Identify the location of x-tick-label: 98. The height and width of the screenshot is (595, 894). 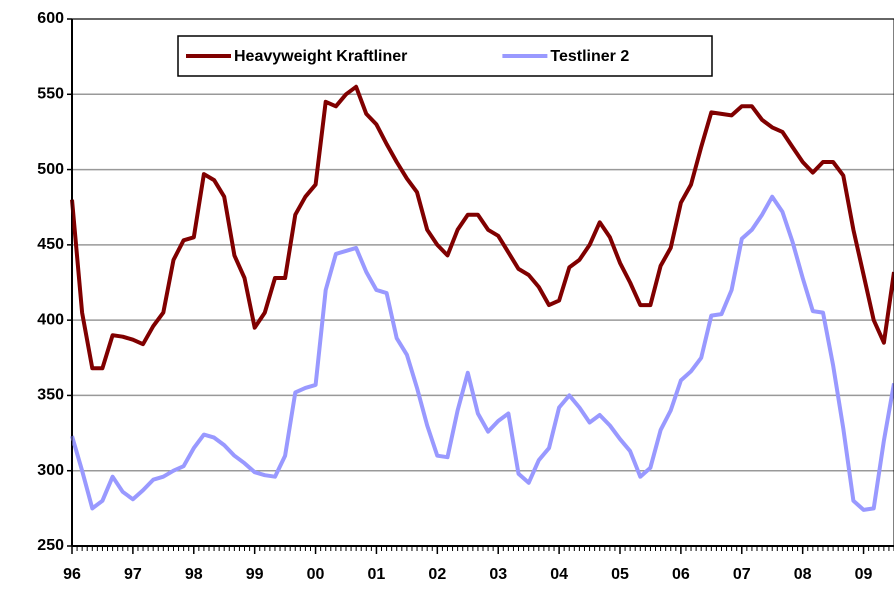
(194, 574).